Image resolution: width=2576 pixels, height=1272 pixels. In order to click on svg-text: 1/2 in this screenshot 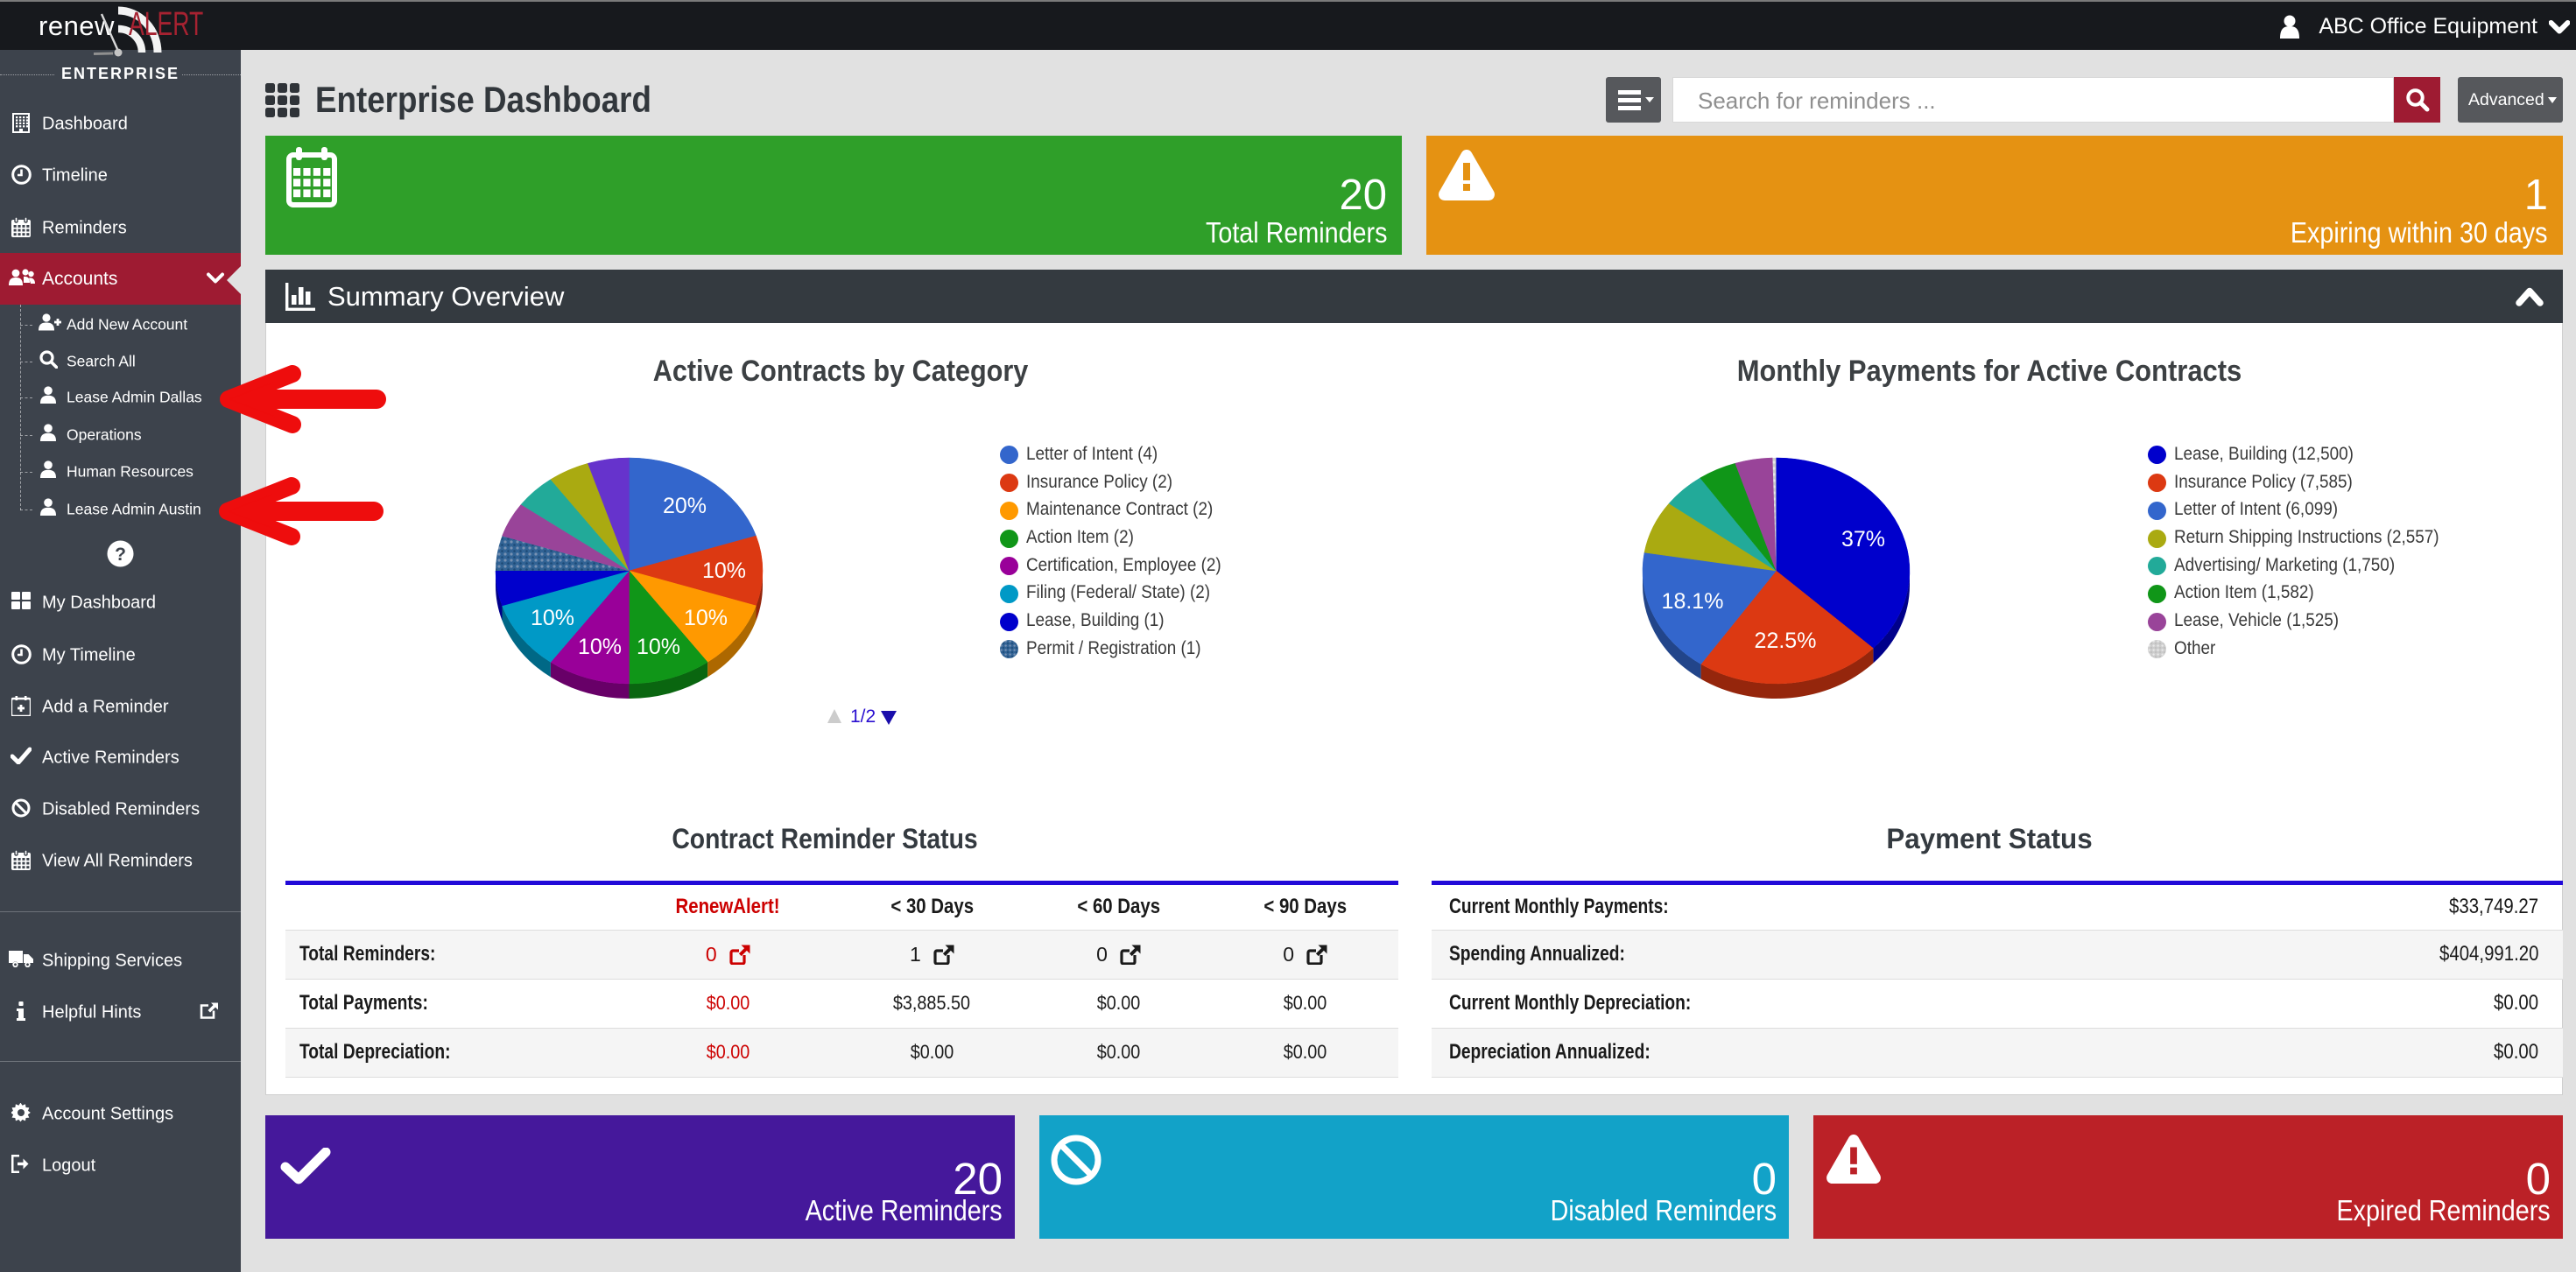, I will do `click(863, 716)`.